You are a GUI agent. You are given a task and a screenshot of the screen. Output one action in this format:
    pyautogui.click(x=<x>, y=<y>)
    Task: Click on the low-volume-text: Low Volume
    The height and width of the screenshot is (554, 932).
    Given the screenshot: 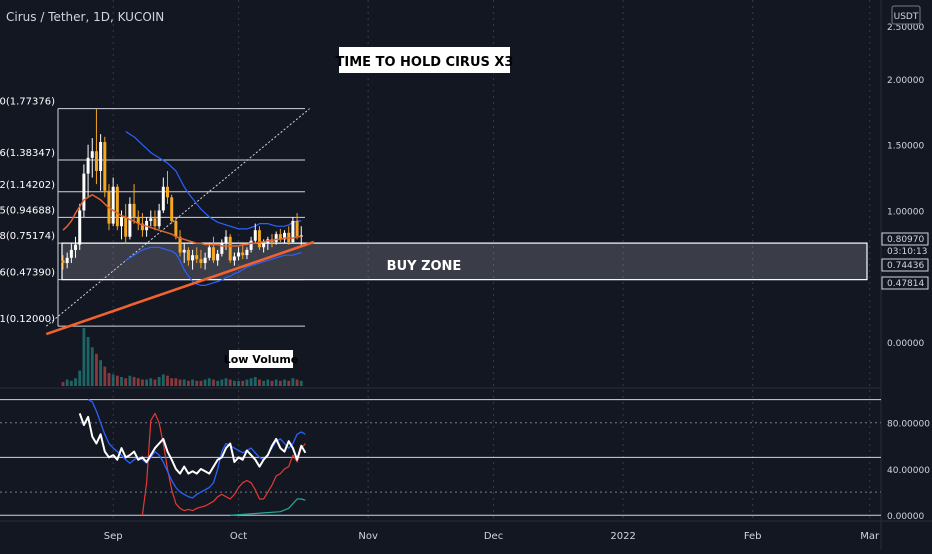 What is the action you would take?
    pyautogui.click(x=261, y=359)
    